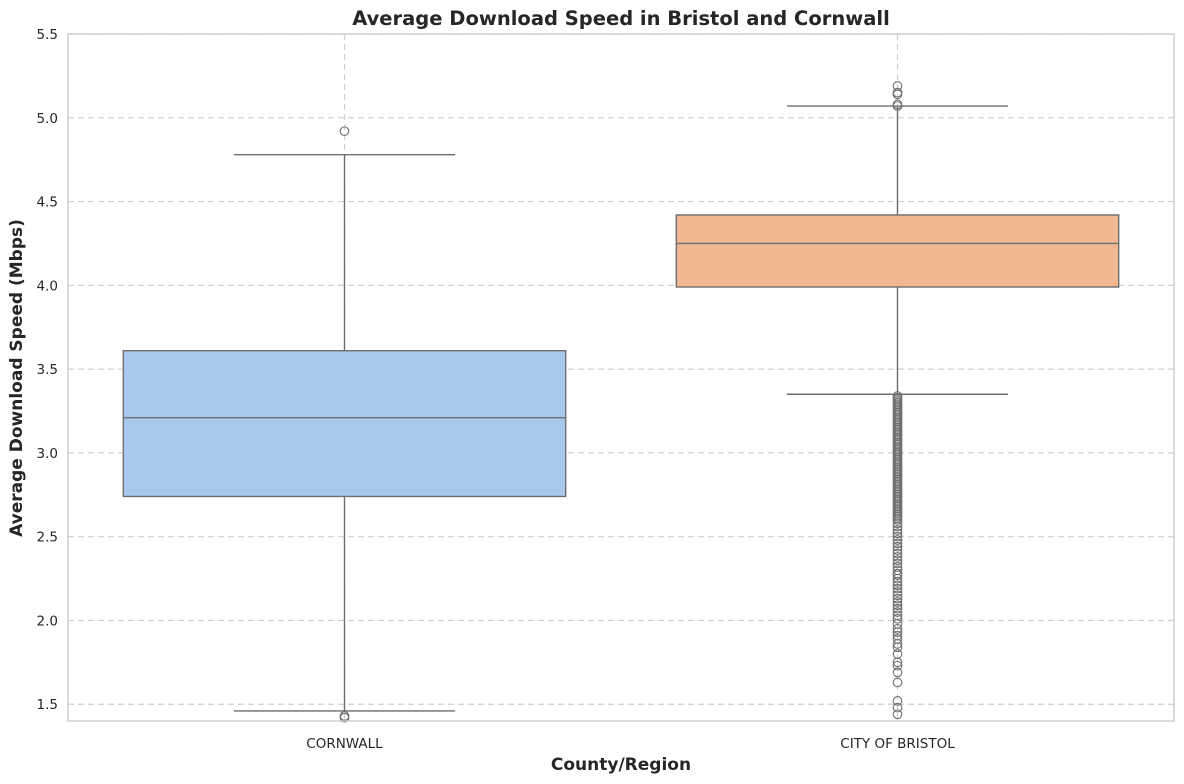  What do you see at coordinates (47, 203) in the screenshot?
I see `y-tick-label: 4.5` at bounding box center [47, 203].